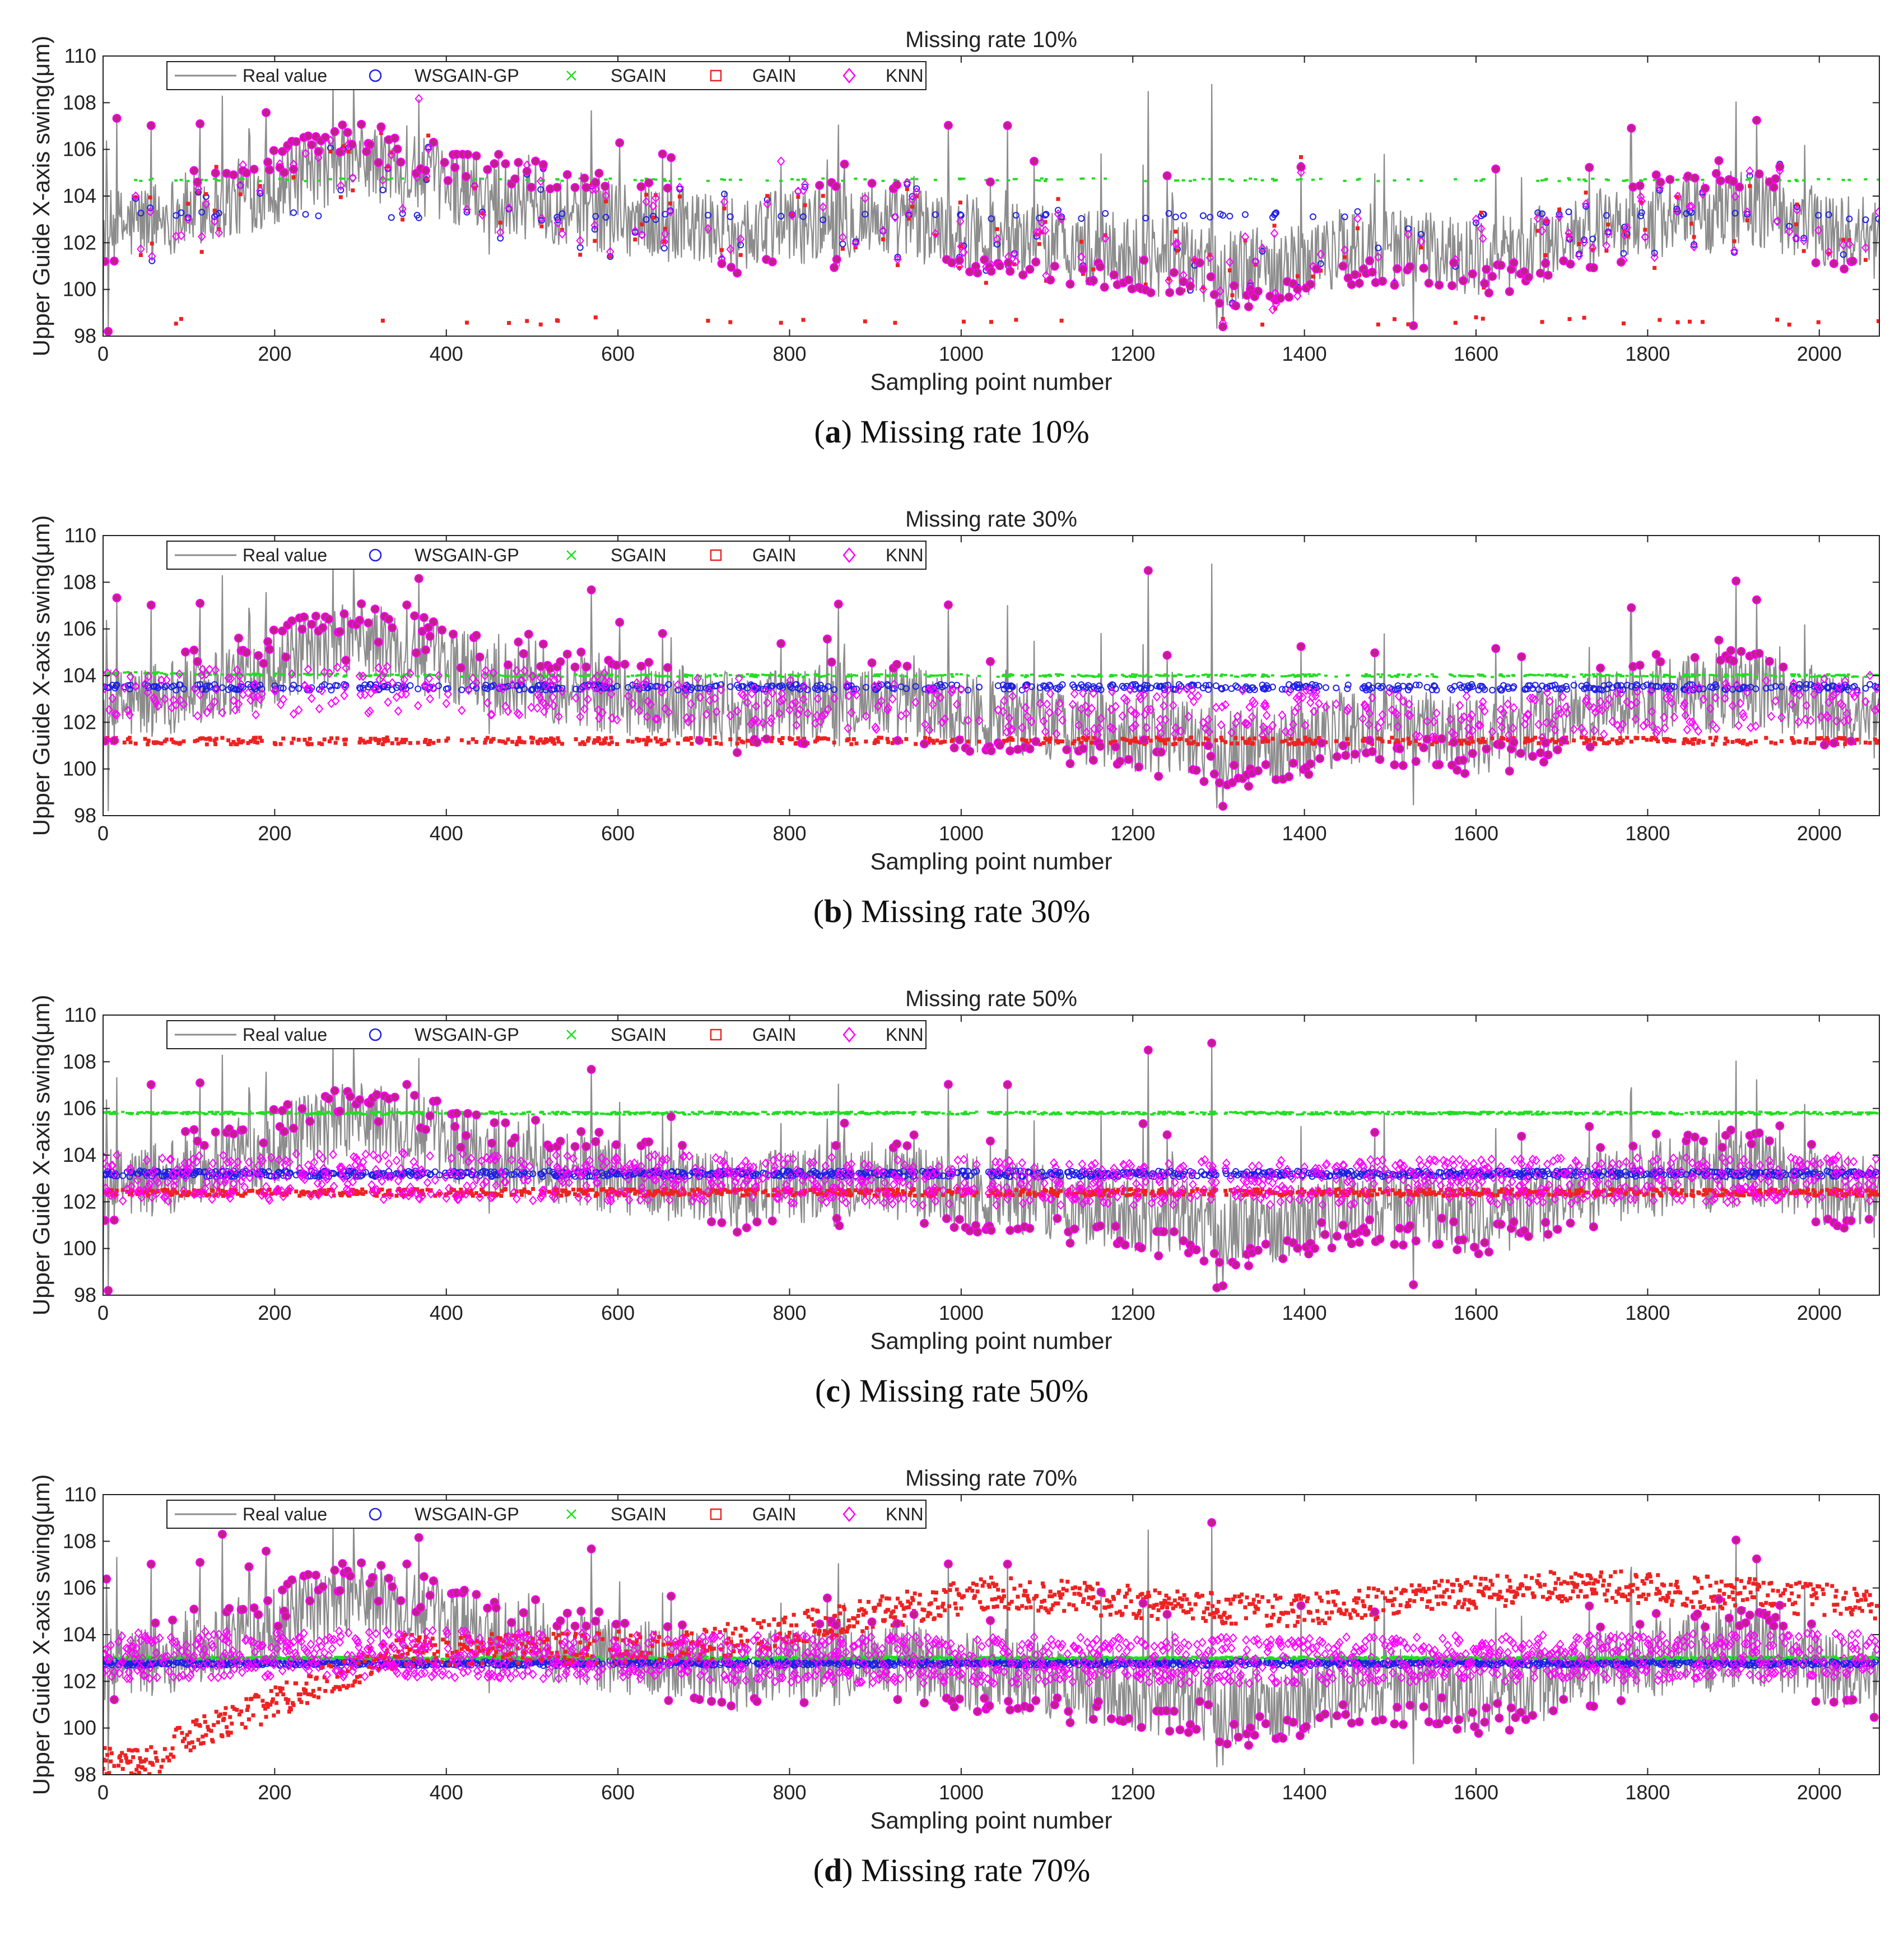 This screenshot has width=1904, height=1945. I want to click on y-tick-label: 98, so click(85, 335).